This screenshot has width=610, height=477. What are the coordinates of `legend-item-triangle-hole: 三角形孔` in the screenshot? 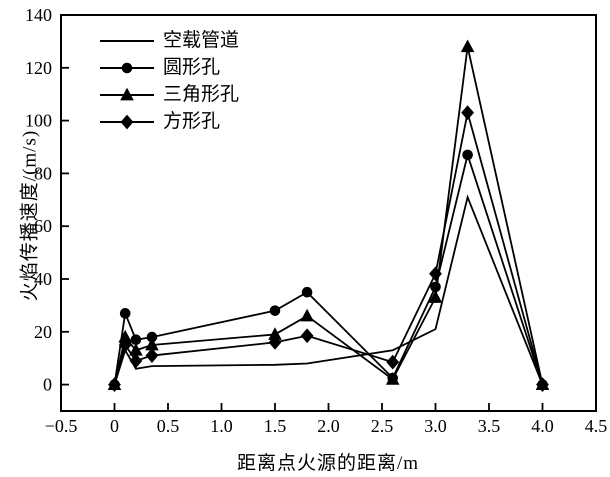 It's located at (169, 94).